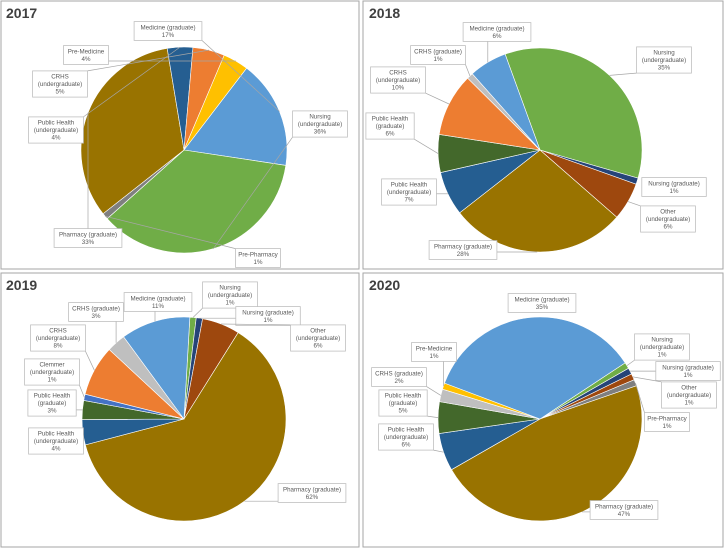 Image resolution: width=724 pixels, height=548 pixels. Describe the element at coordinates (437, 98) in the screenshot. I see `leader-line-crhs-undergraduate` at that location.